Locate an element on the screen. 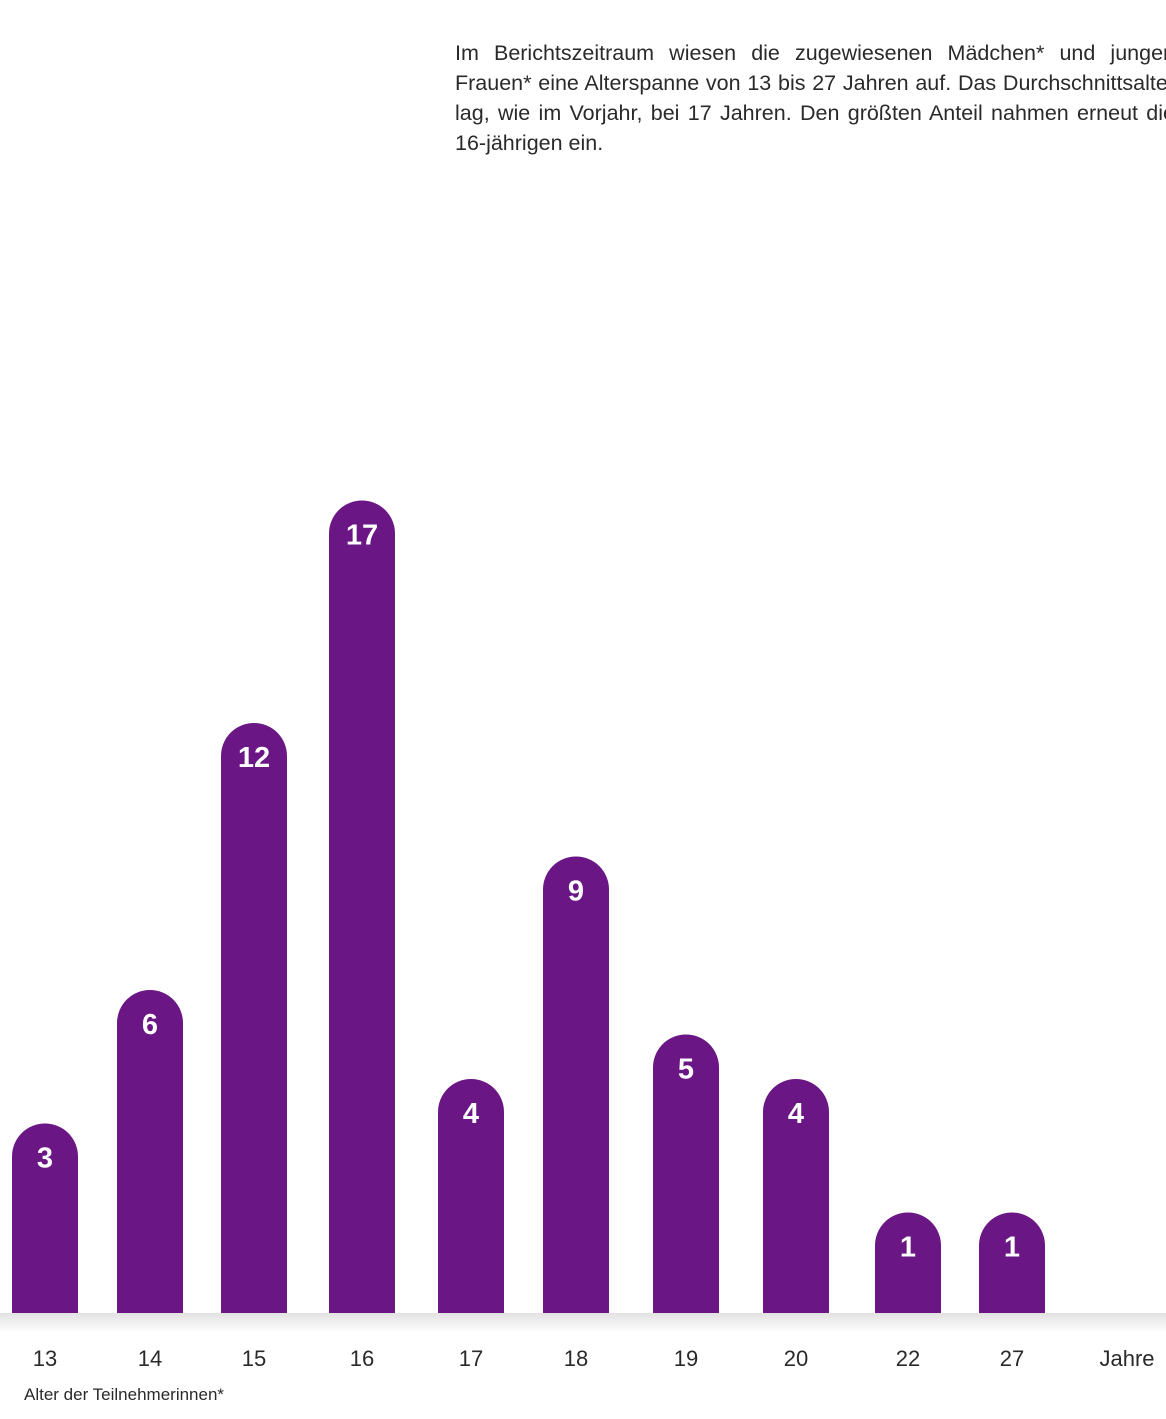  bar-value-label-19: 5 is located at coordinates (686, 1070).